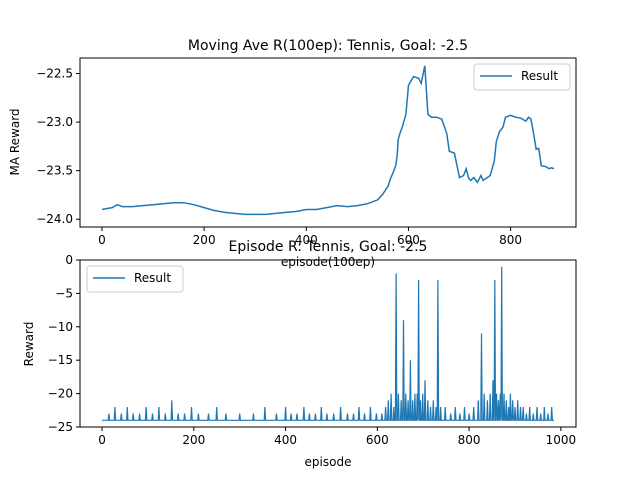  What do you see at coordinates (328, 46) in the screenshot?
I see `chart-title: Moving Ave R(100ep): Tennis, Goal: -2.5` at bounding box center [328, 46].